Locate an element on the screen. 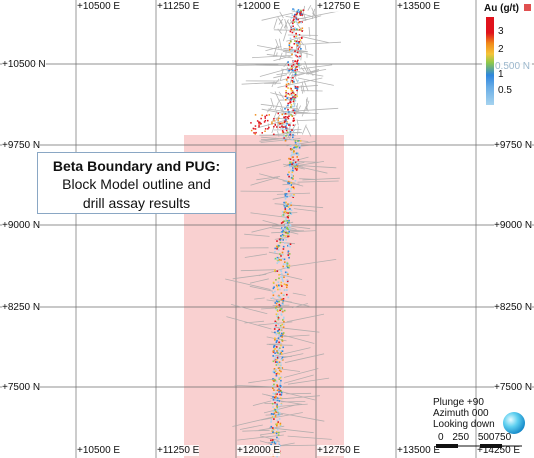 Image resolution: width=534 pixels, height=458 pixels. scale-bar-labels: 0 250 500750 is located at coordinates (474, 437).